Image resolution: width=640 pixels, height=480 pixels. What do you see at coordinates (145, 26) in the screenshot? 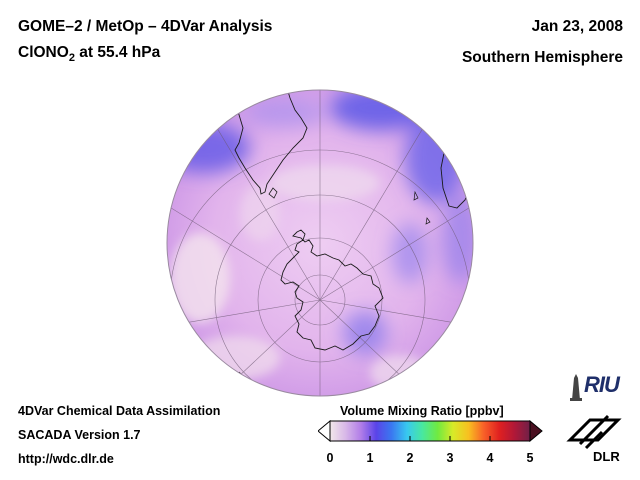
I see `map-title: GOME–2 / MetOp – 4DVar Analysis` at bounding box center [145, 26].